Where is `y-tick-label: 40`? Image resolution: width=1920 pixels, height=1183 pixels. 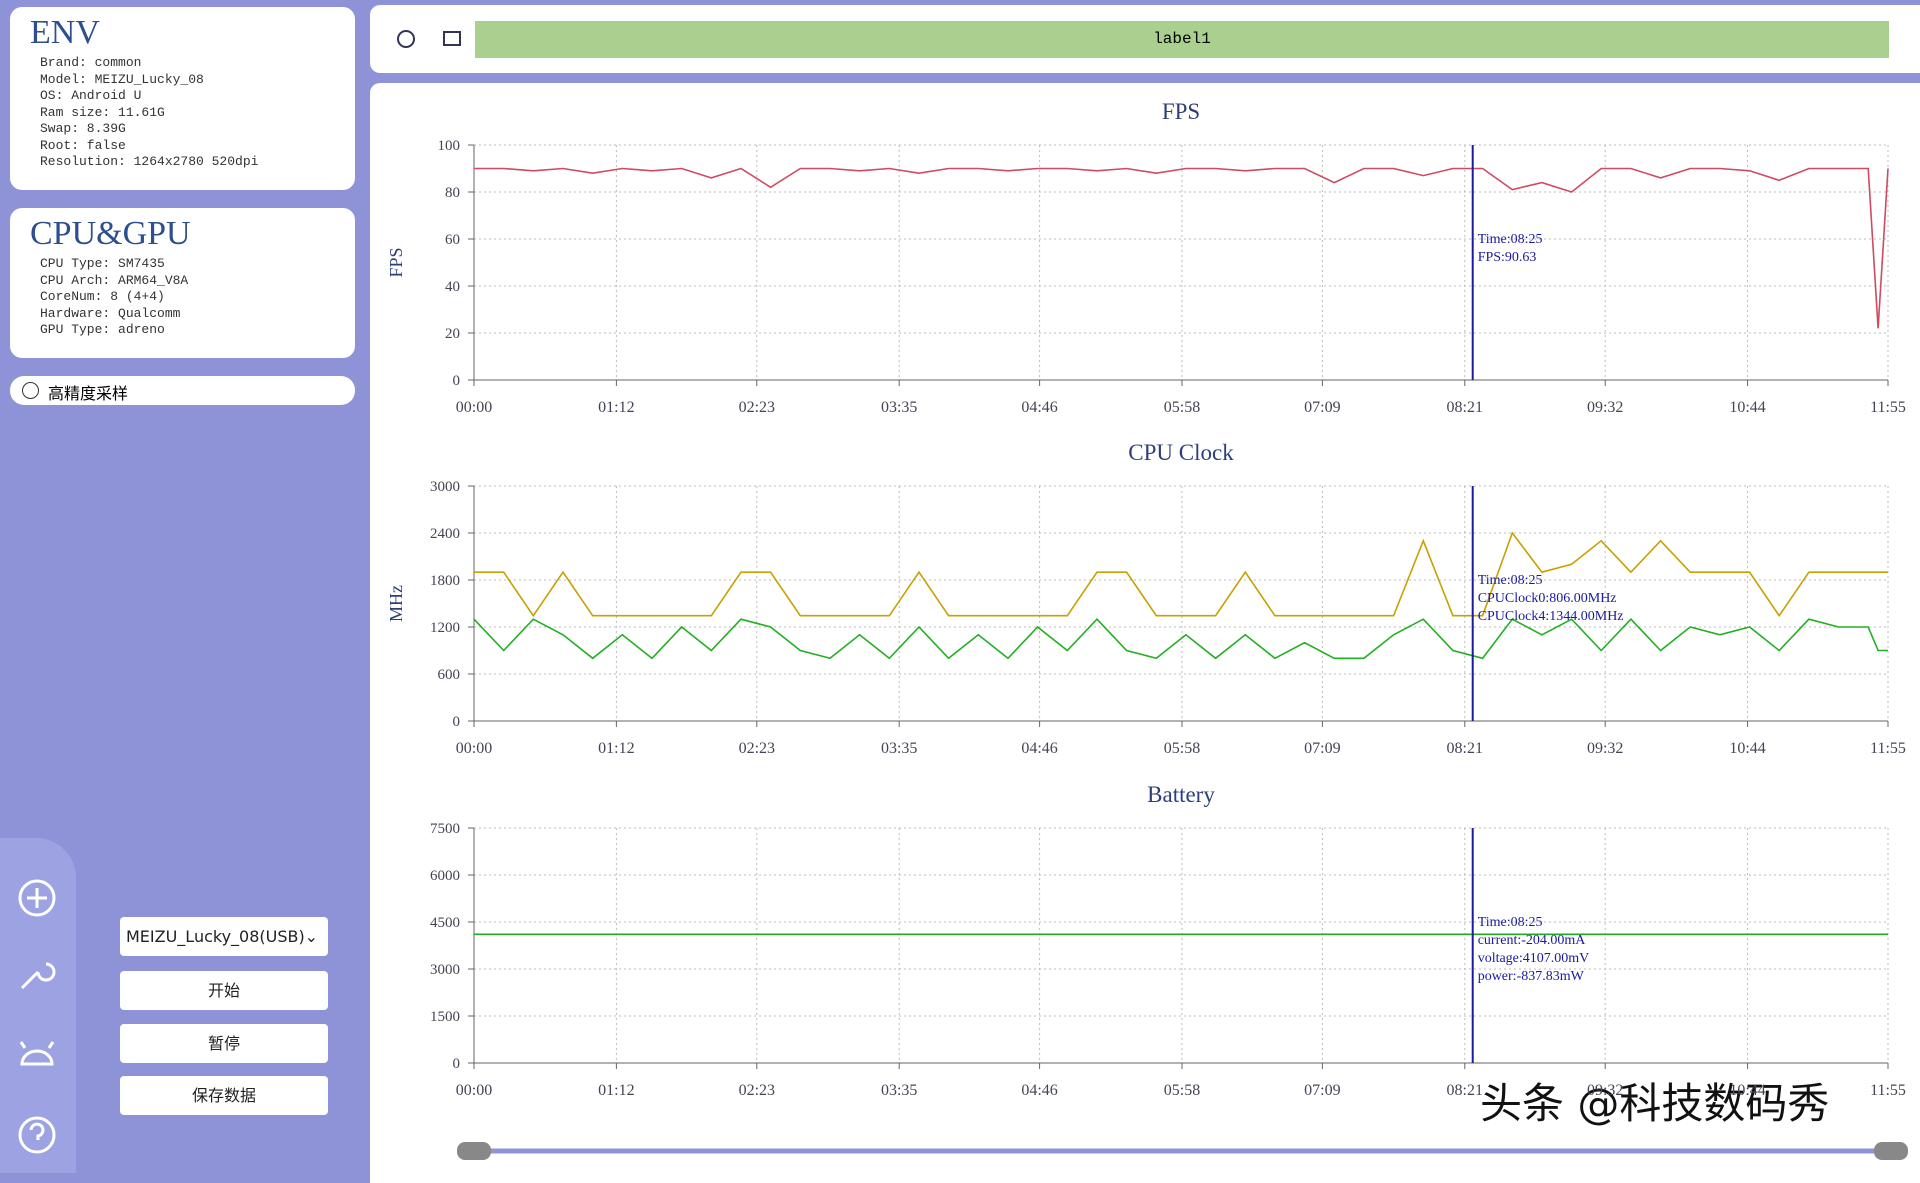
y-tick-label: 40 is located at coordinates (452, 287).